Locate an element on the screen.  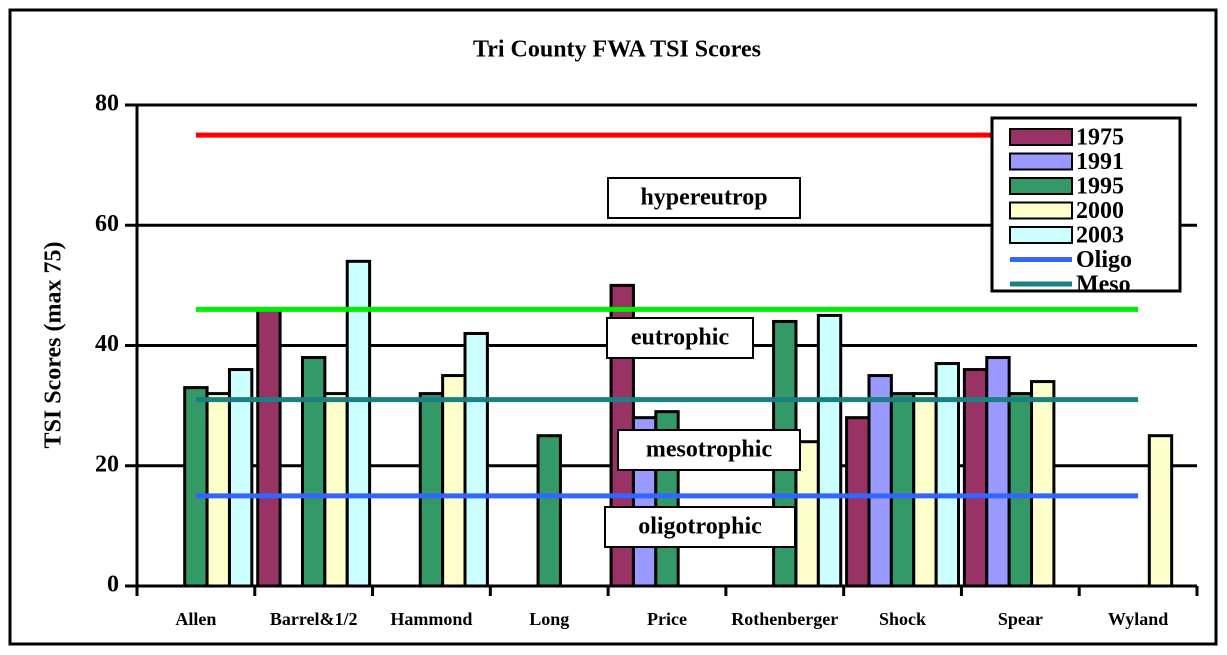
legend-label: 2000 is located at coordinates (1100, 211).